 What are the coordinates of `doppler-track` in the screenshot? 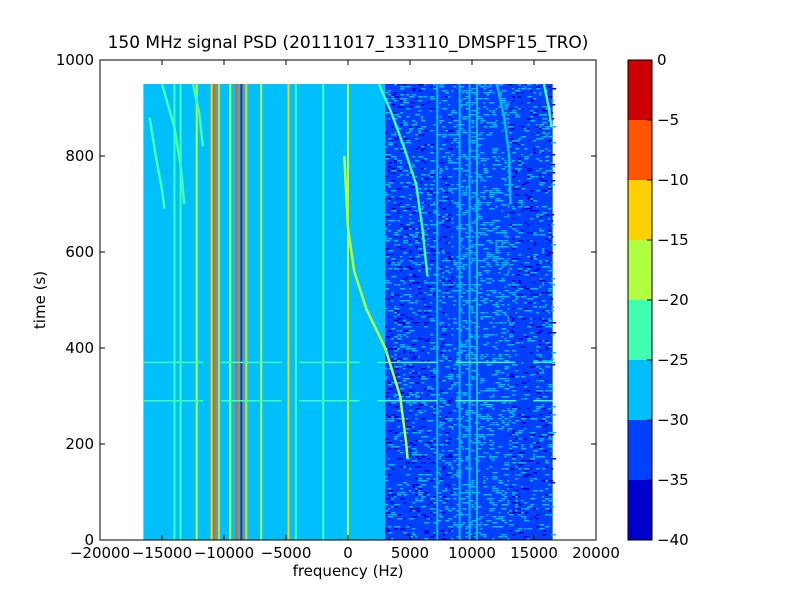 It's located at (503, 144).